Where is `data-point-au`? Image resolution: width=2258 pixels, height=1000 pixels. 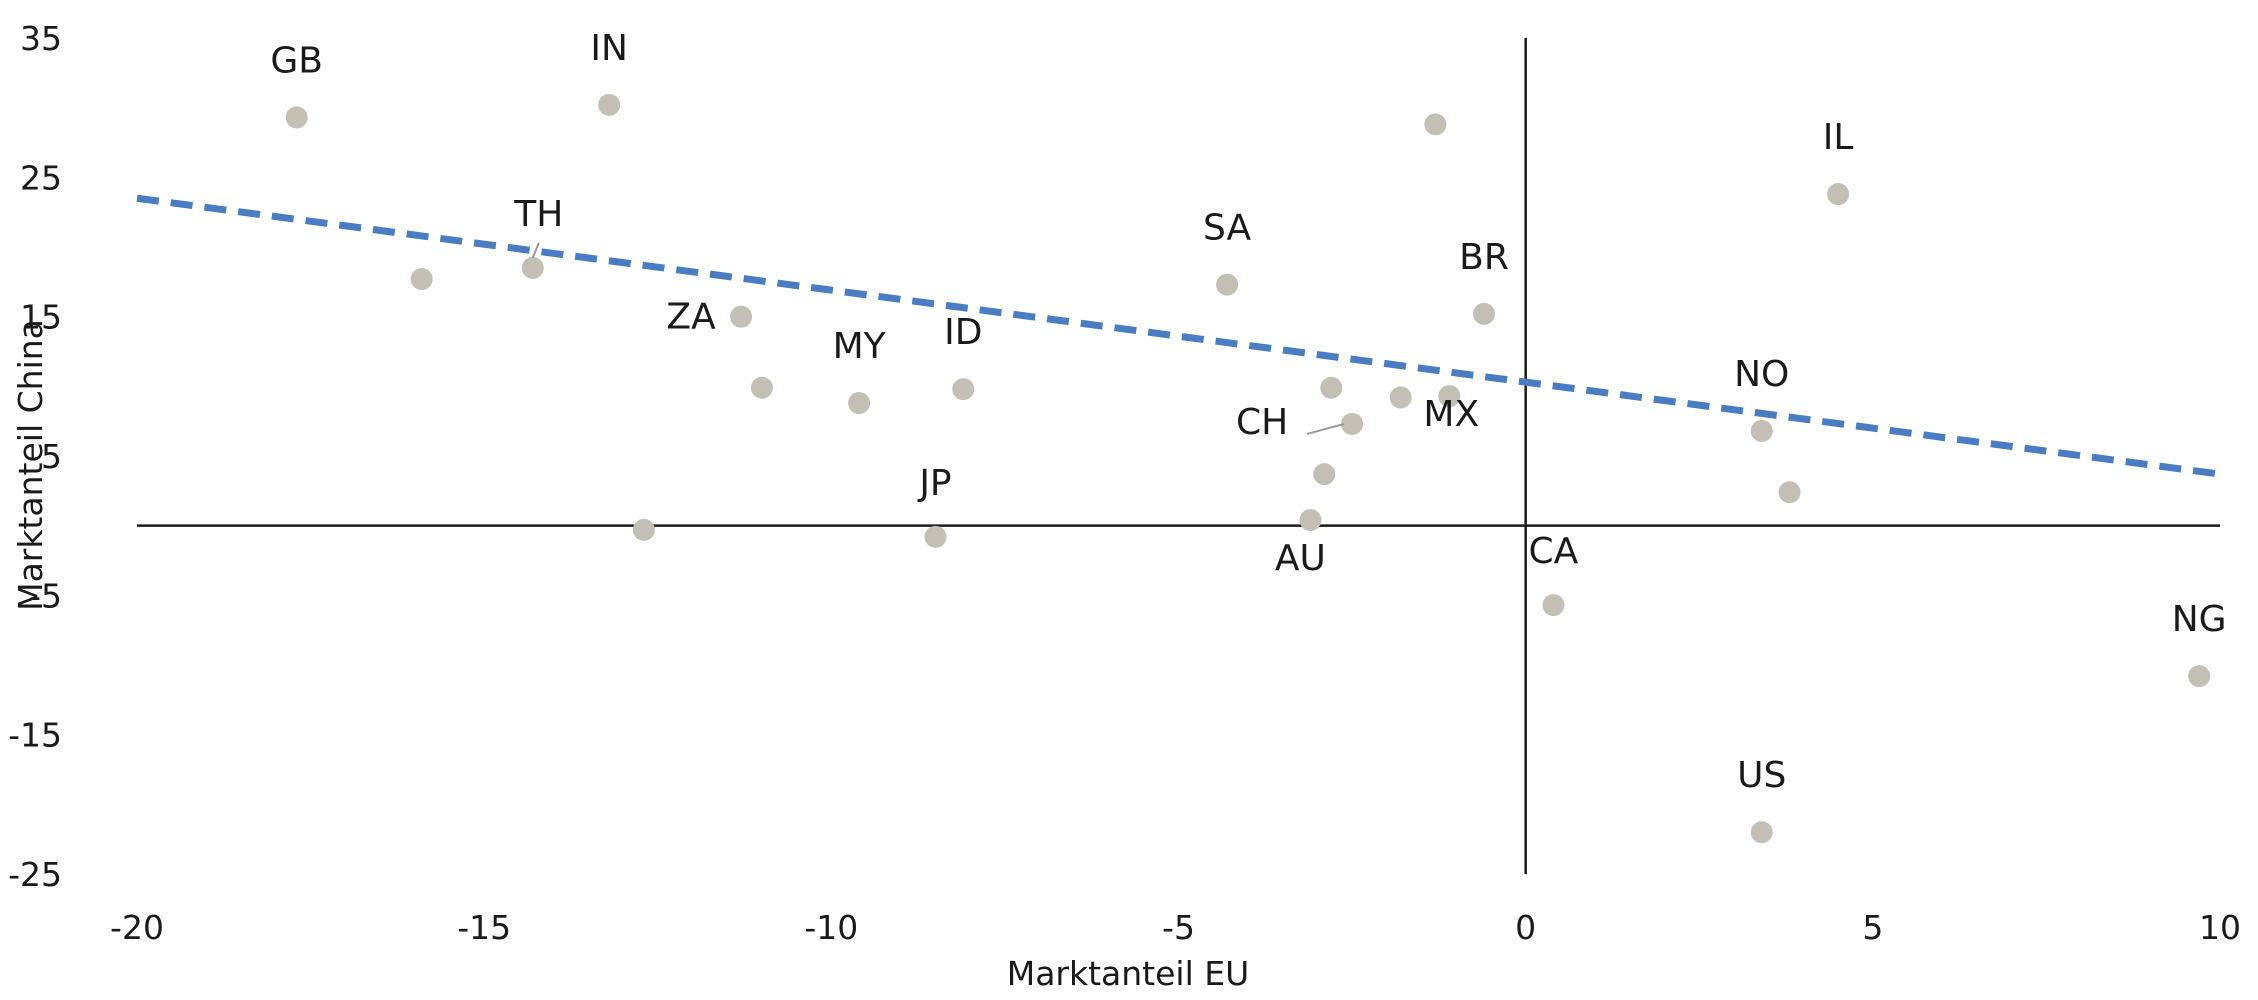
data-point-au is located at coordinates (1310, 520).